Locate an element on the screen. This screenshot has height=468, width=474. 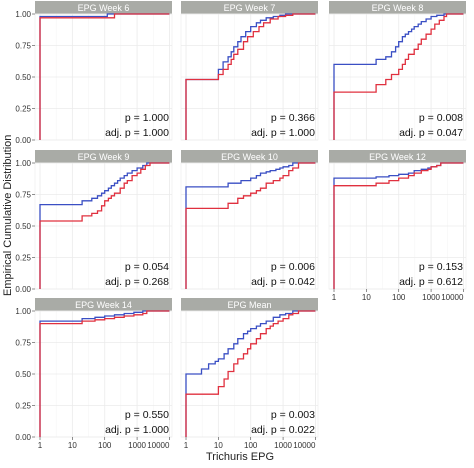
adjusted-p-value-label: adj. p = 0.042 is located at coordinates (283, 282).